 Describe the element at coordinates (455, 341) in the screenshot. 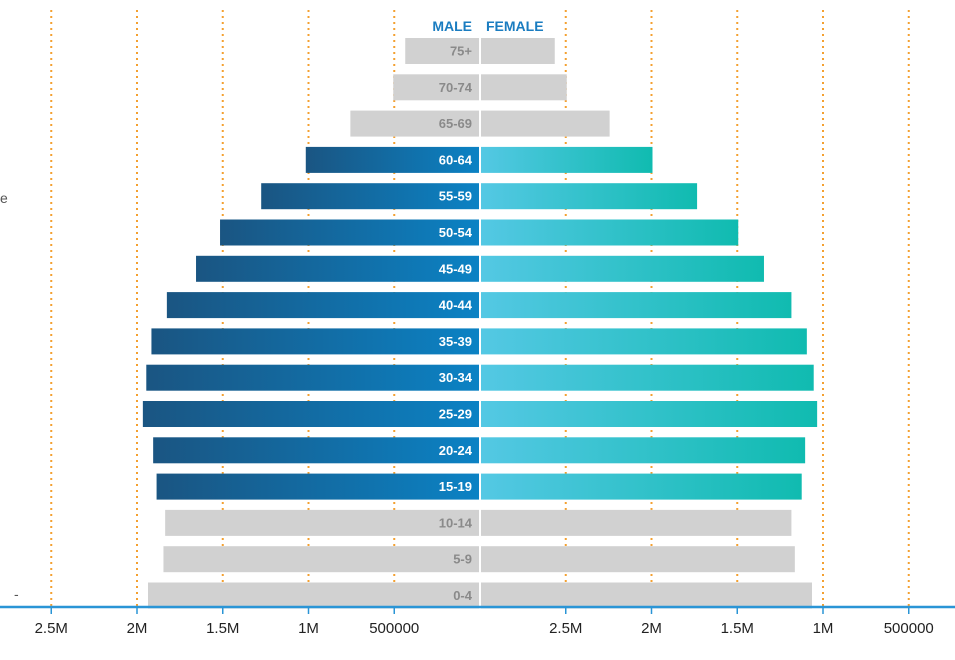

I see `age-group-label: 35-39` at that location.